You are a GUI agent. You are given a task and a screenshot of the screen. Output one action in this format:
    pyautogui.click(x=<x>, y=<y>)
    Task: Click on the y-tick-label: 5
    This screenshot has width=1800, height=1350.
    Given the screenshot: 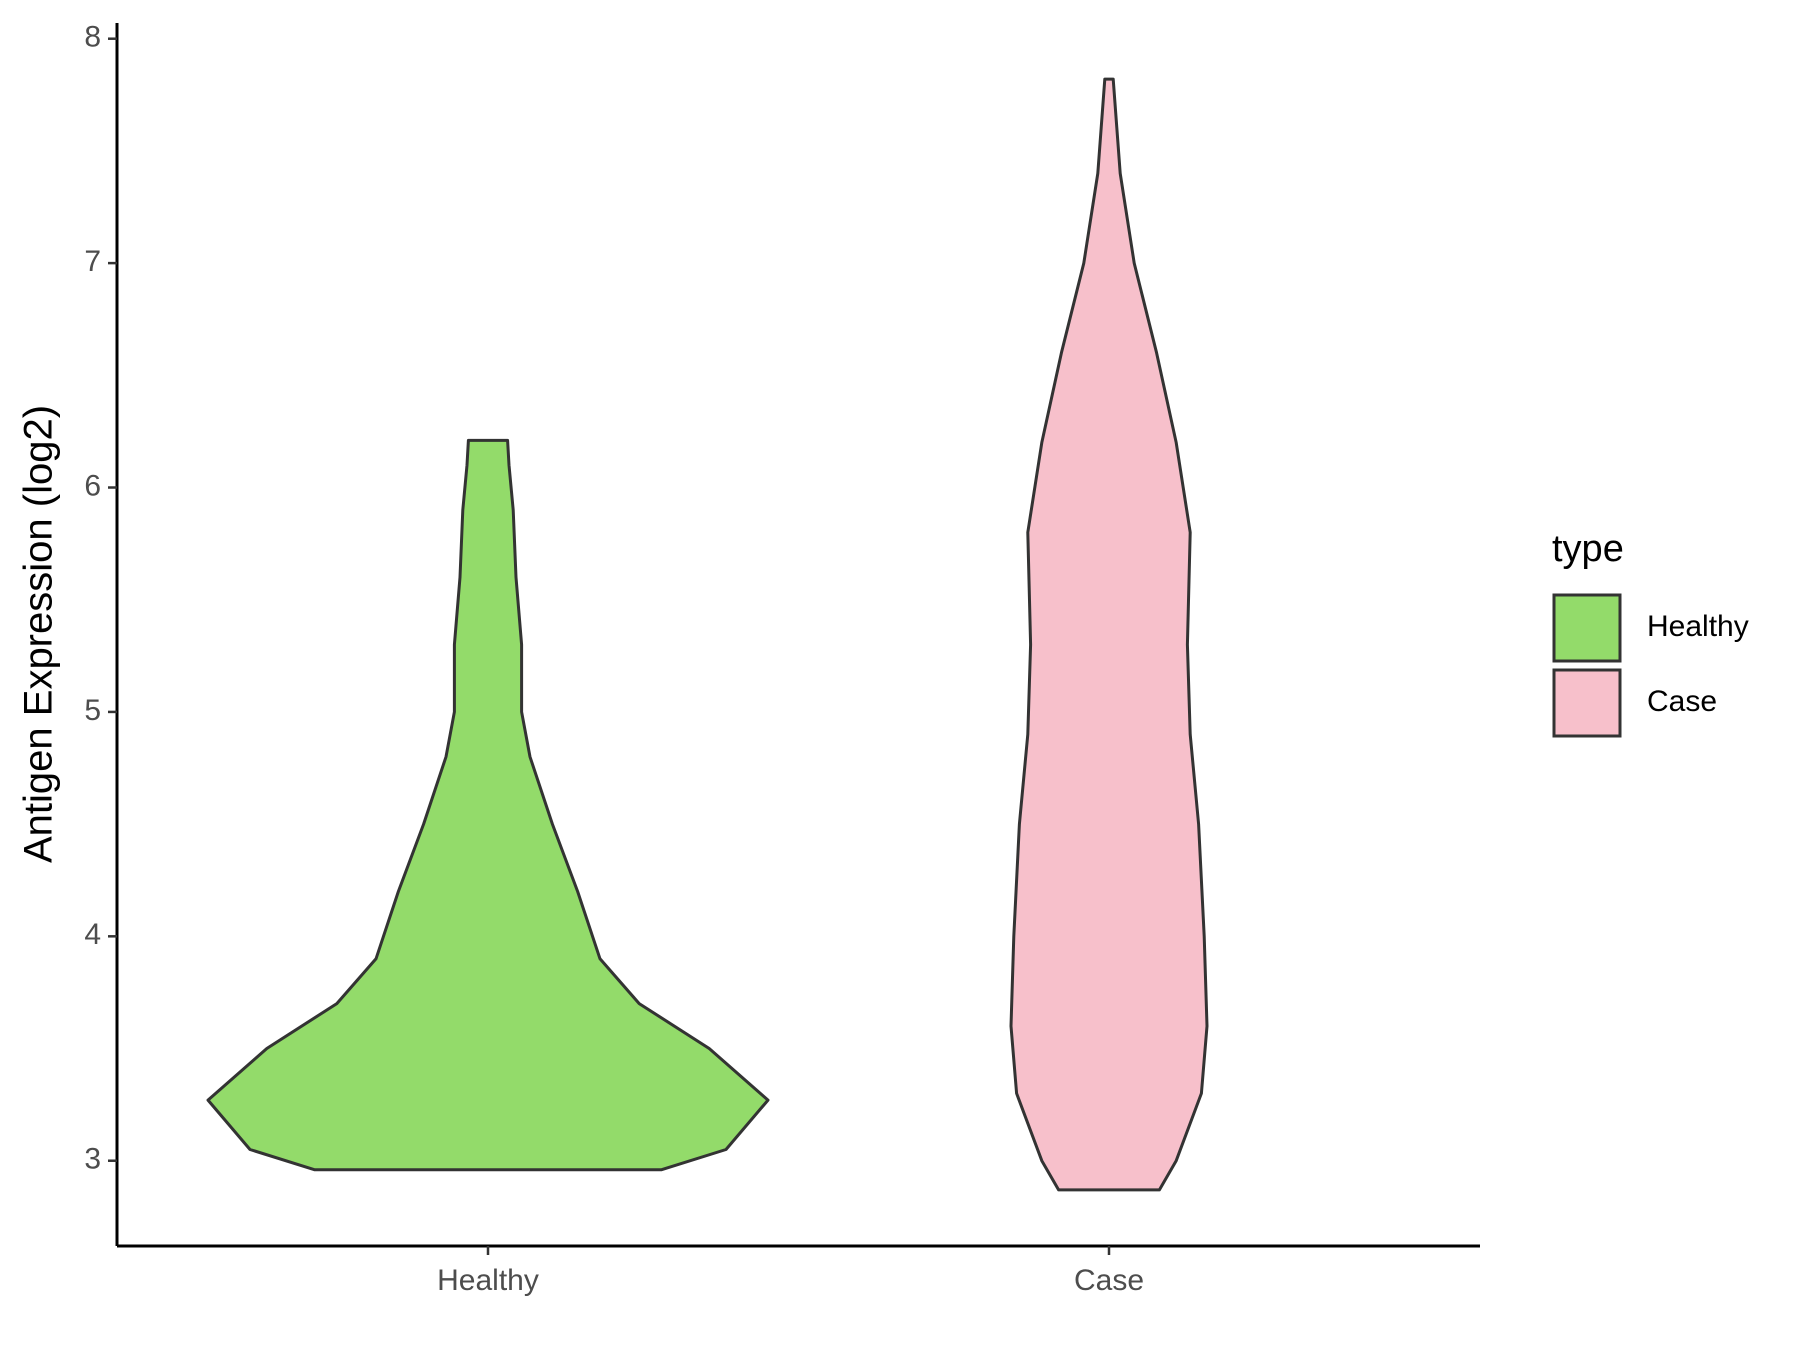 What is the action you would take?
    pyautogui.click(x=92, y=710)
    